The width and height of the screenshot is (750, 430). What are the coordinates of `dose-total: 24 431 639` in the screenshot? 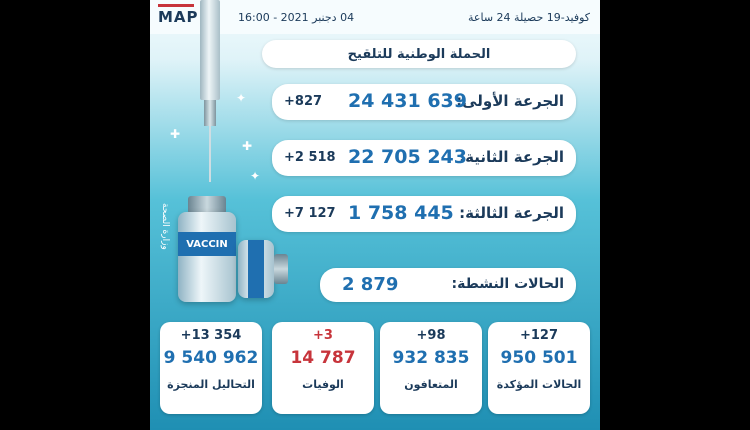 It's located at (407, 101).